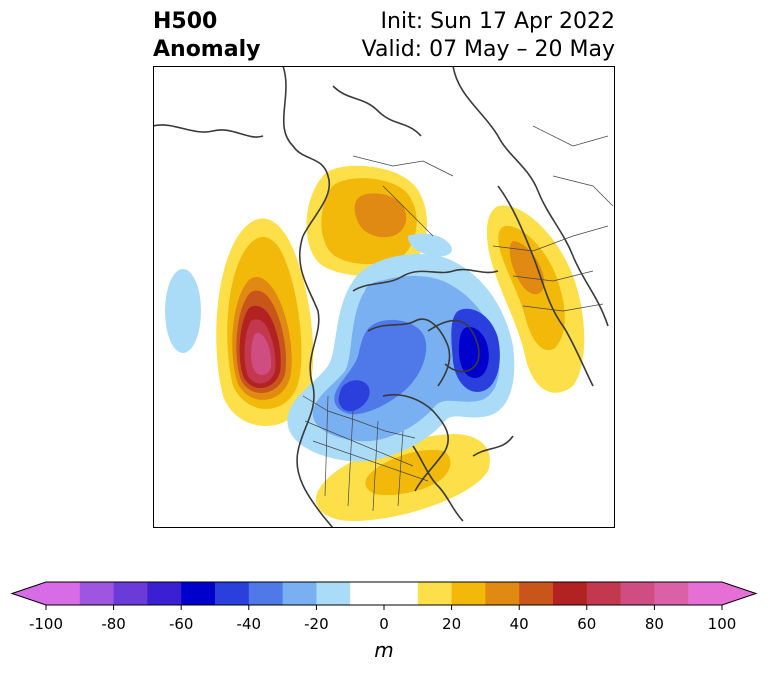  What do you see at coordinates (535, 299) in the screenshot?
I see `europe-ridge` at bounding box center [535, 299].